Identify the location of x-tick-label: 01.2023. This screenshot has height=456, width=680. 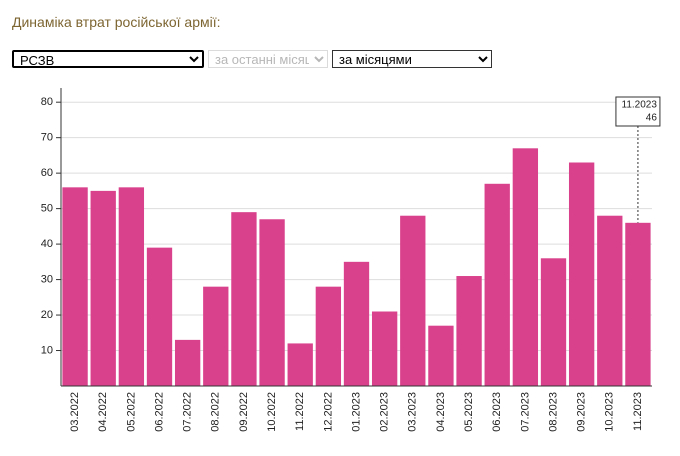
(356, 412).